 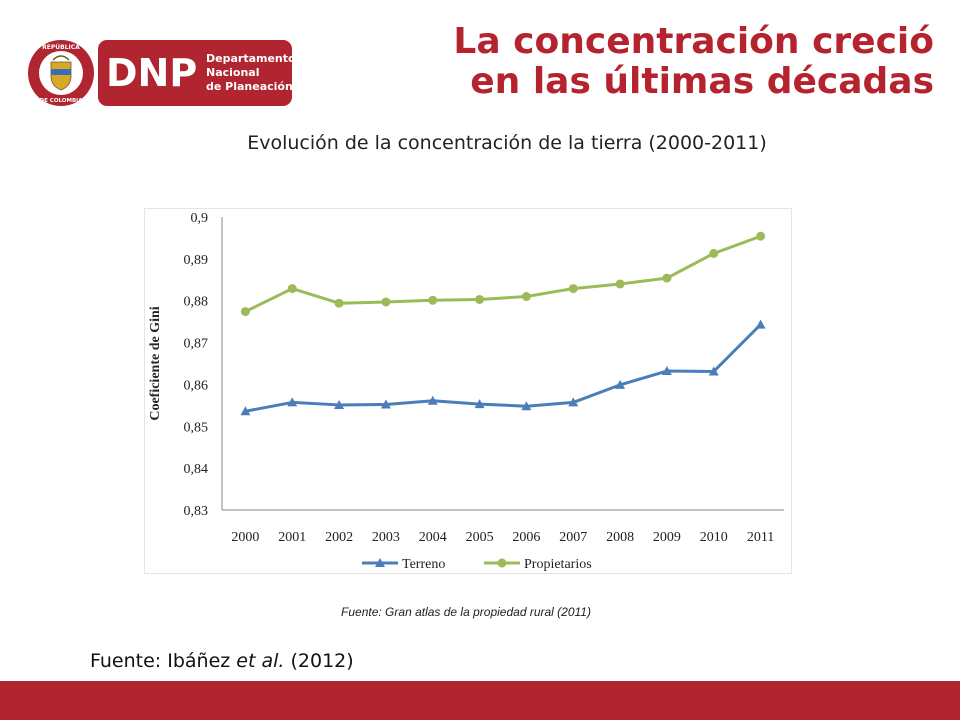 I want to click on legend-item: Terreno, so click(x=403, y=564).